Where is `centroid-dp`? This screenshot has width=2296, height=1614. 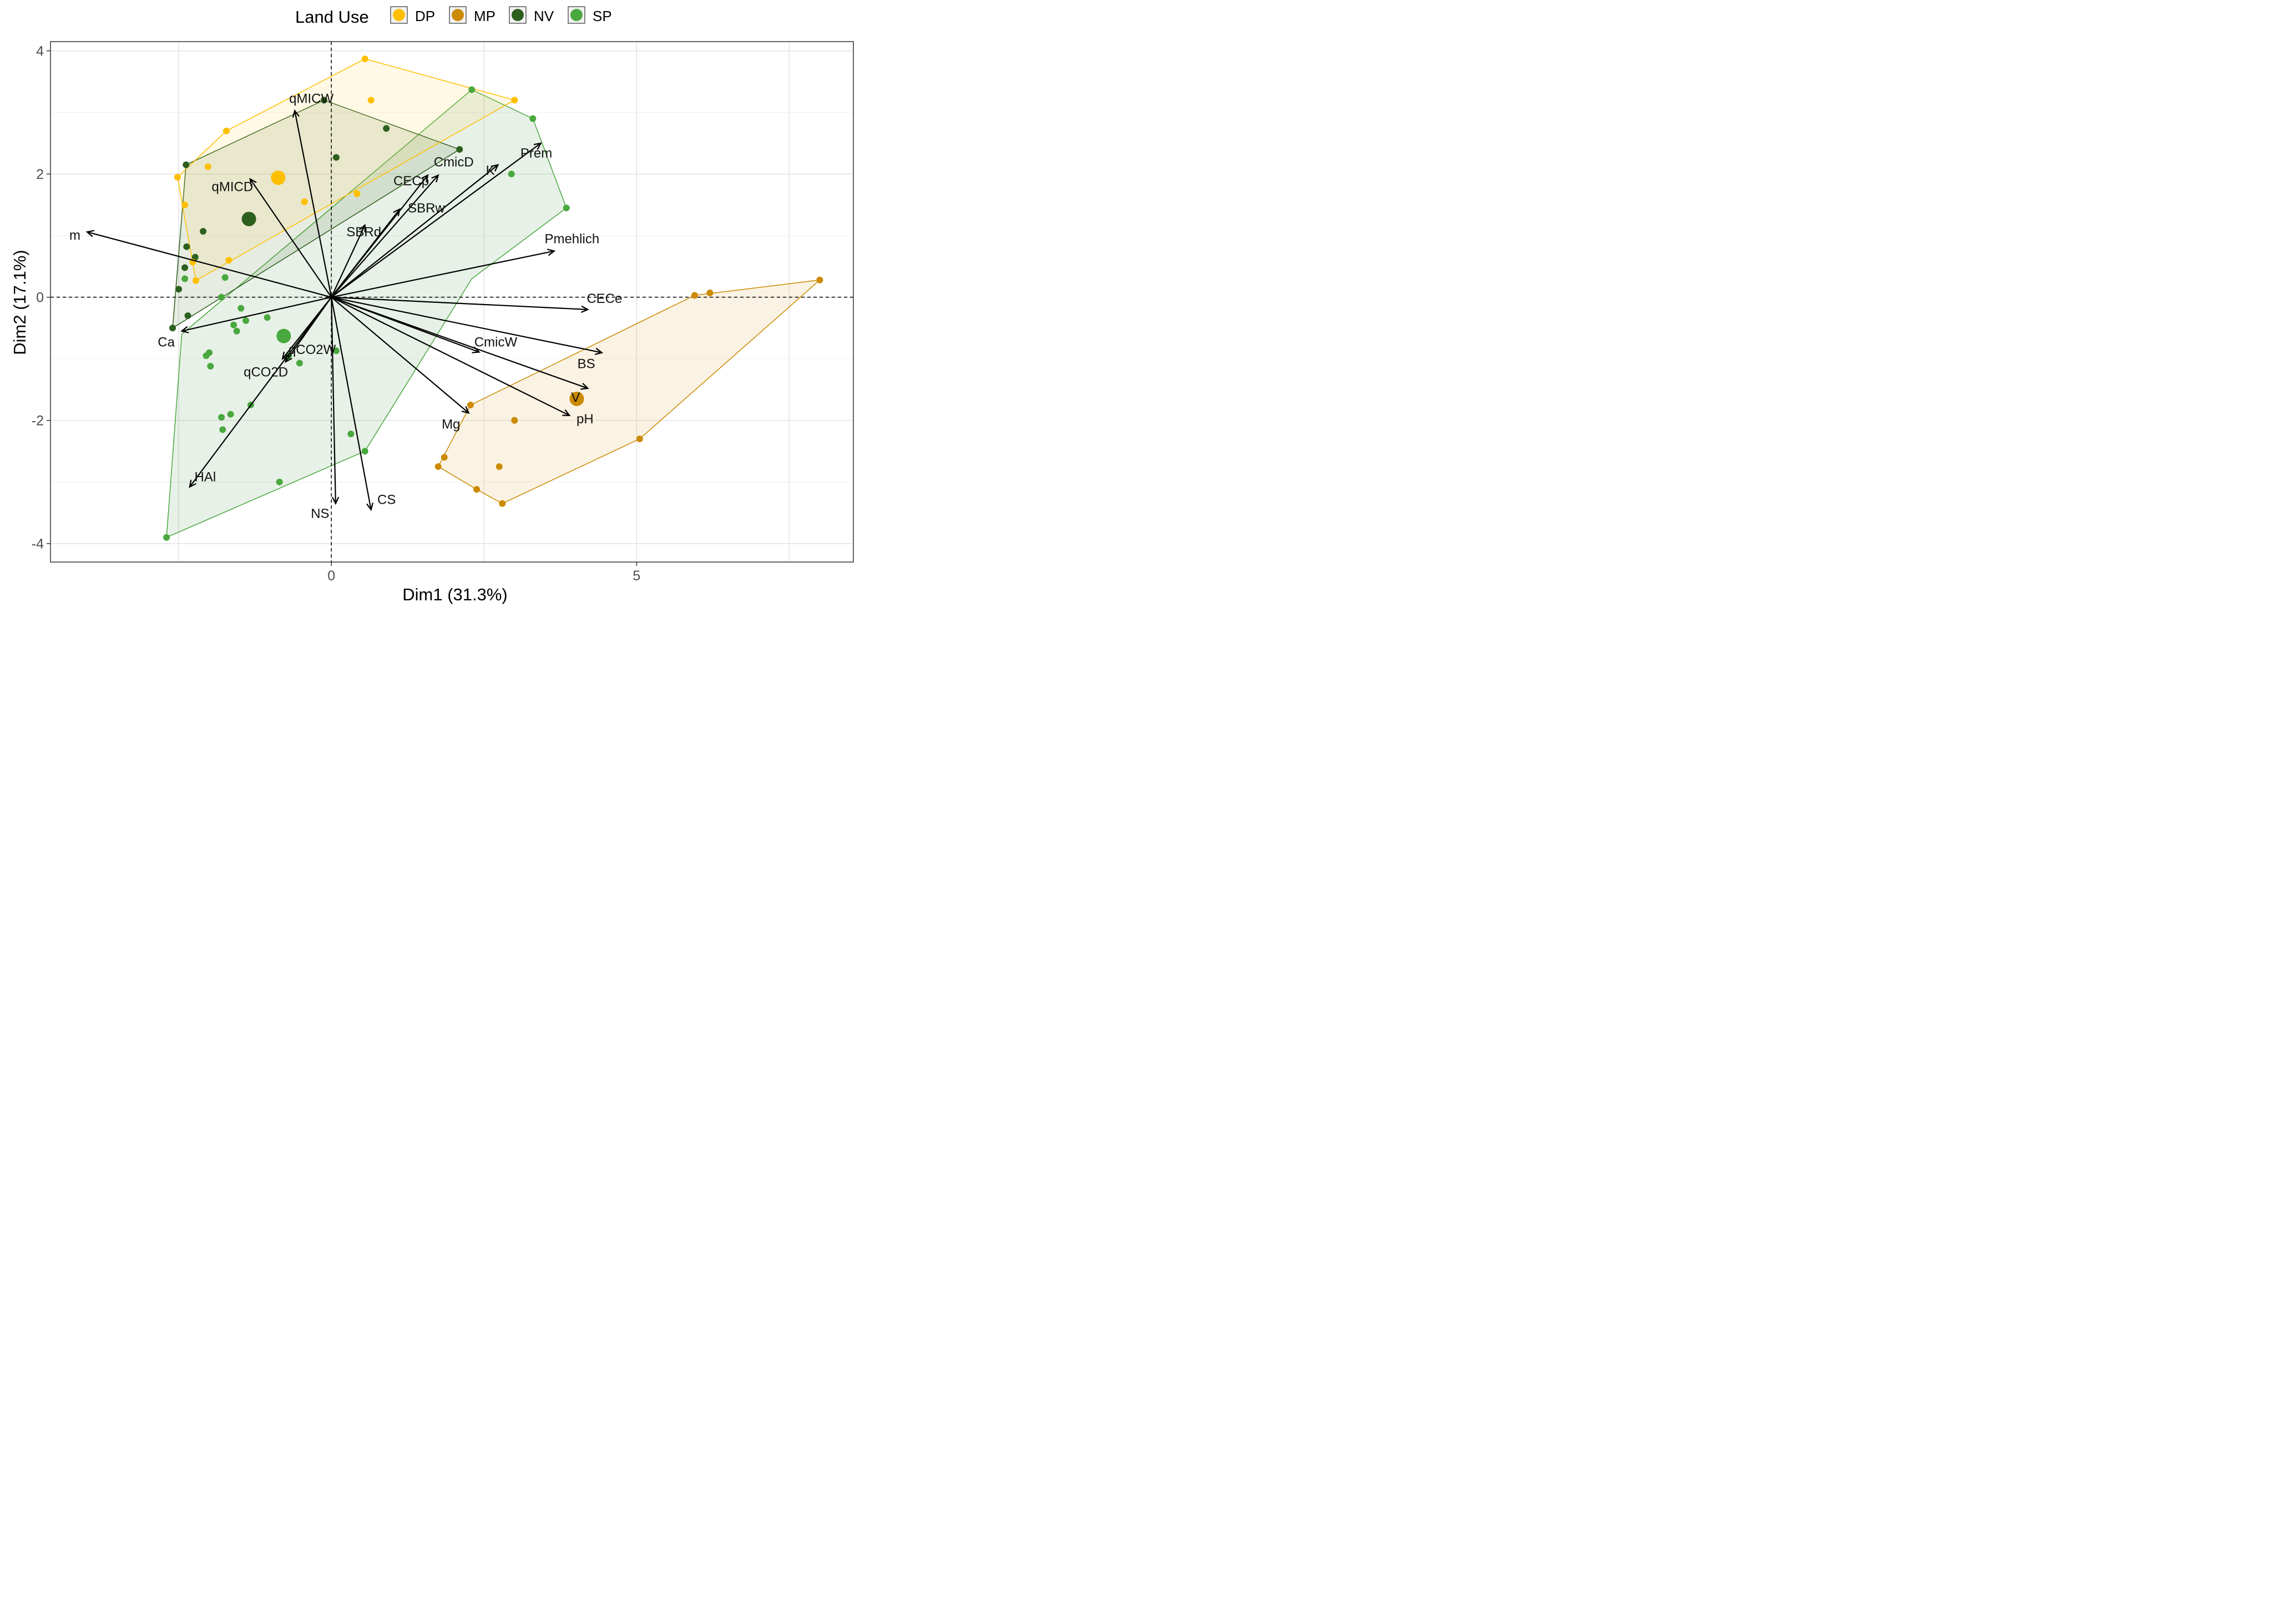
centroid-dp is located at coordinates (278, 178).